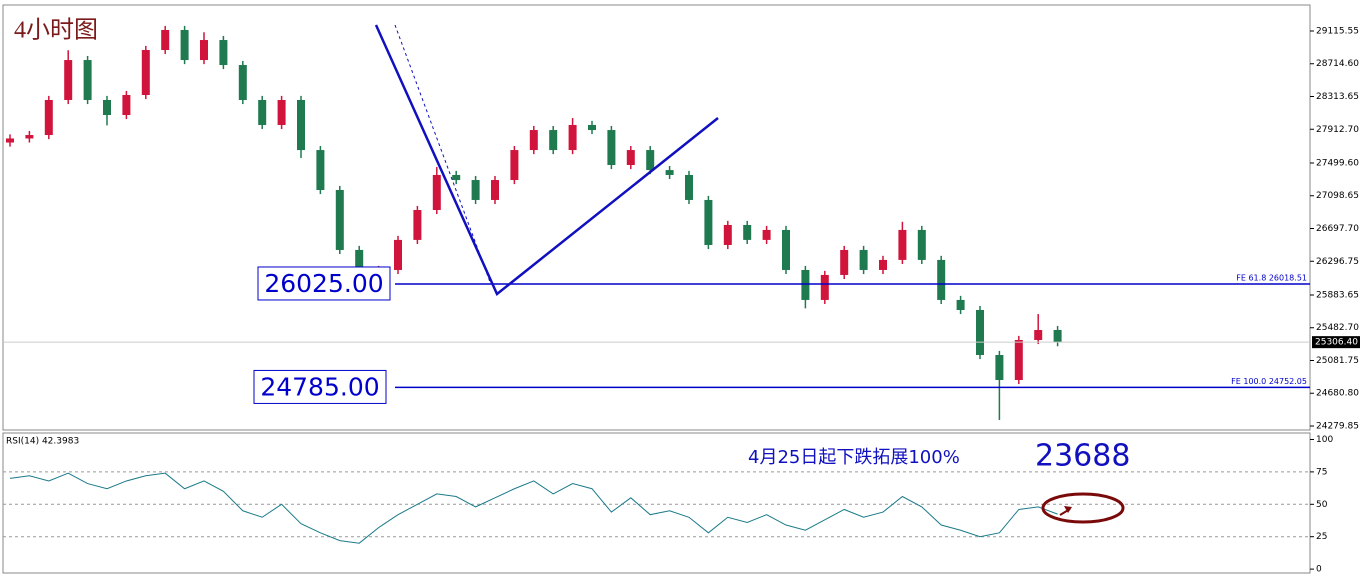 The image size is (1364, 579). Describe the element at coordinates (1337, 394) in the screenshot. I see `y-tick-label: 24680.80` at that location.